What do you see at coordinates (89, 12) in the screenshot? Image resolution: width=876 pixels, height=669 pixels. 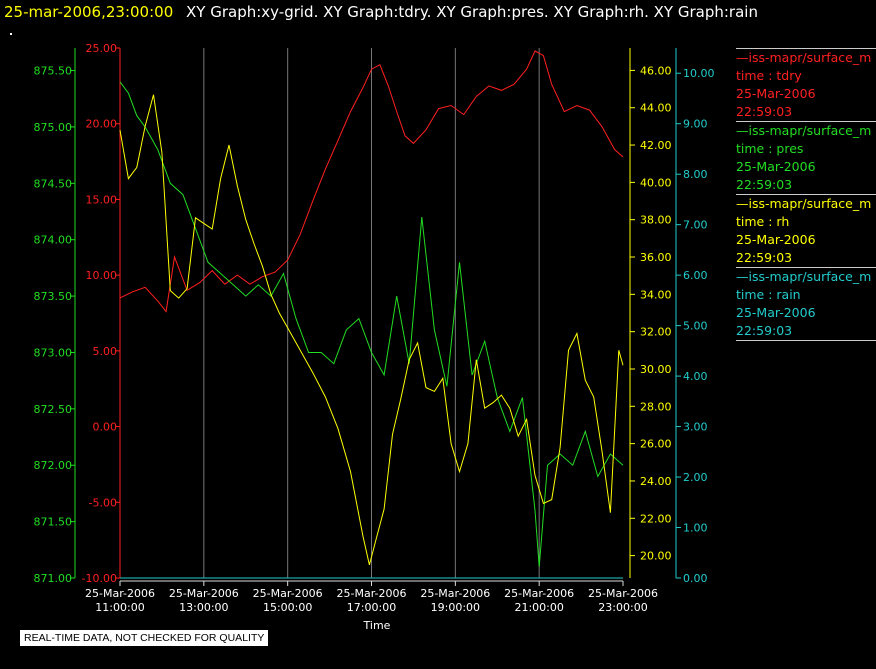 I see `header-time: 25-mar-2006,23:00:00` at bounding box center [89, 12].